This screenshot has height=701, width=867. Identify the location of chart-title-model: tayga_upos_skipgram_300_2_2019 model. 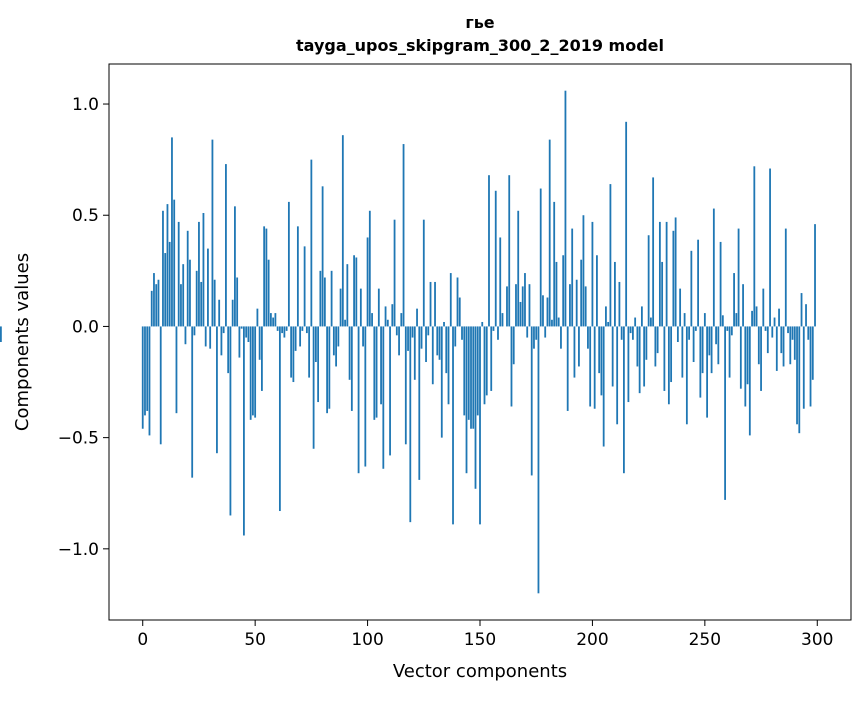
(480, 45).